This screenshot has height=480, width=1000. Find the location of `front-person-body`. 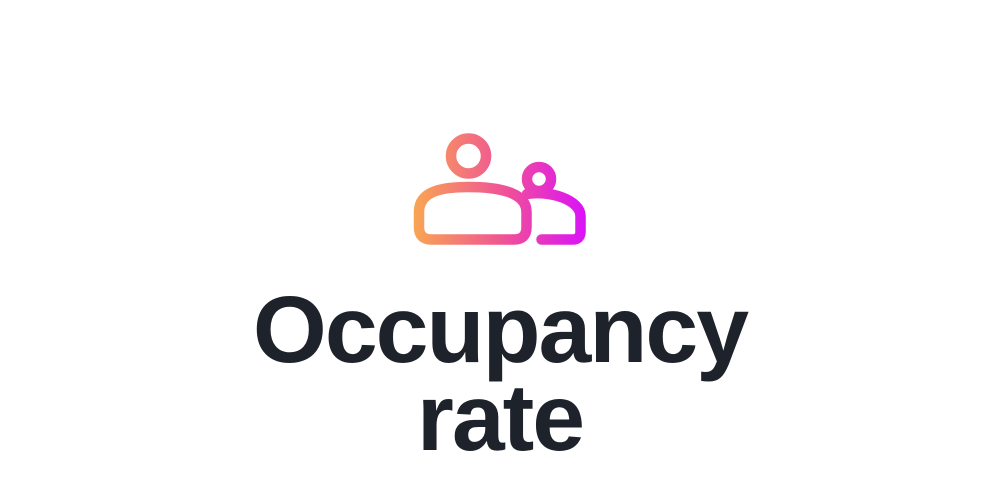

front-person-body is located at coordinates (472, 213).